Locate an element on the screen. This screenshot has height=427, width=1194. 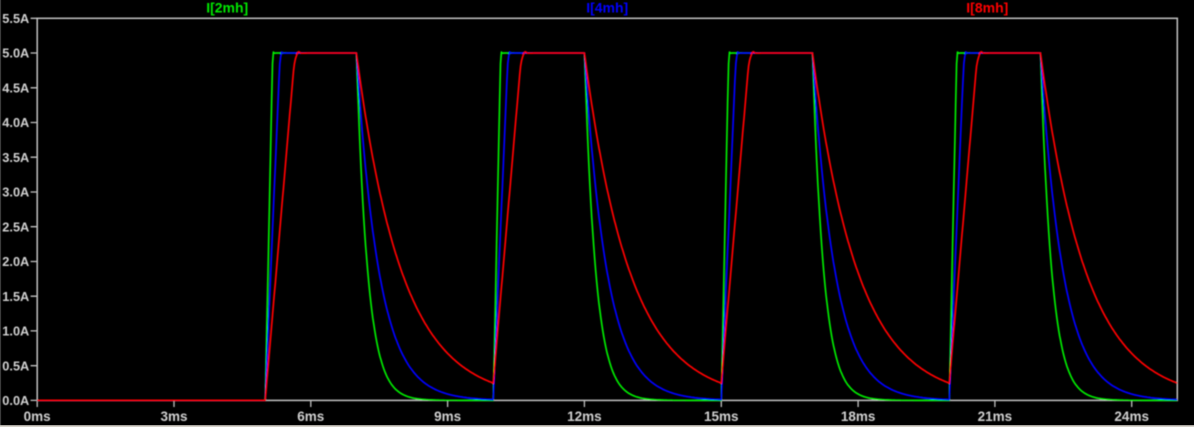
svg-text: 0.5A is located at coordinates (15, 365).